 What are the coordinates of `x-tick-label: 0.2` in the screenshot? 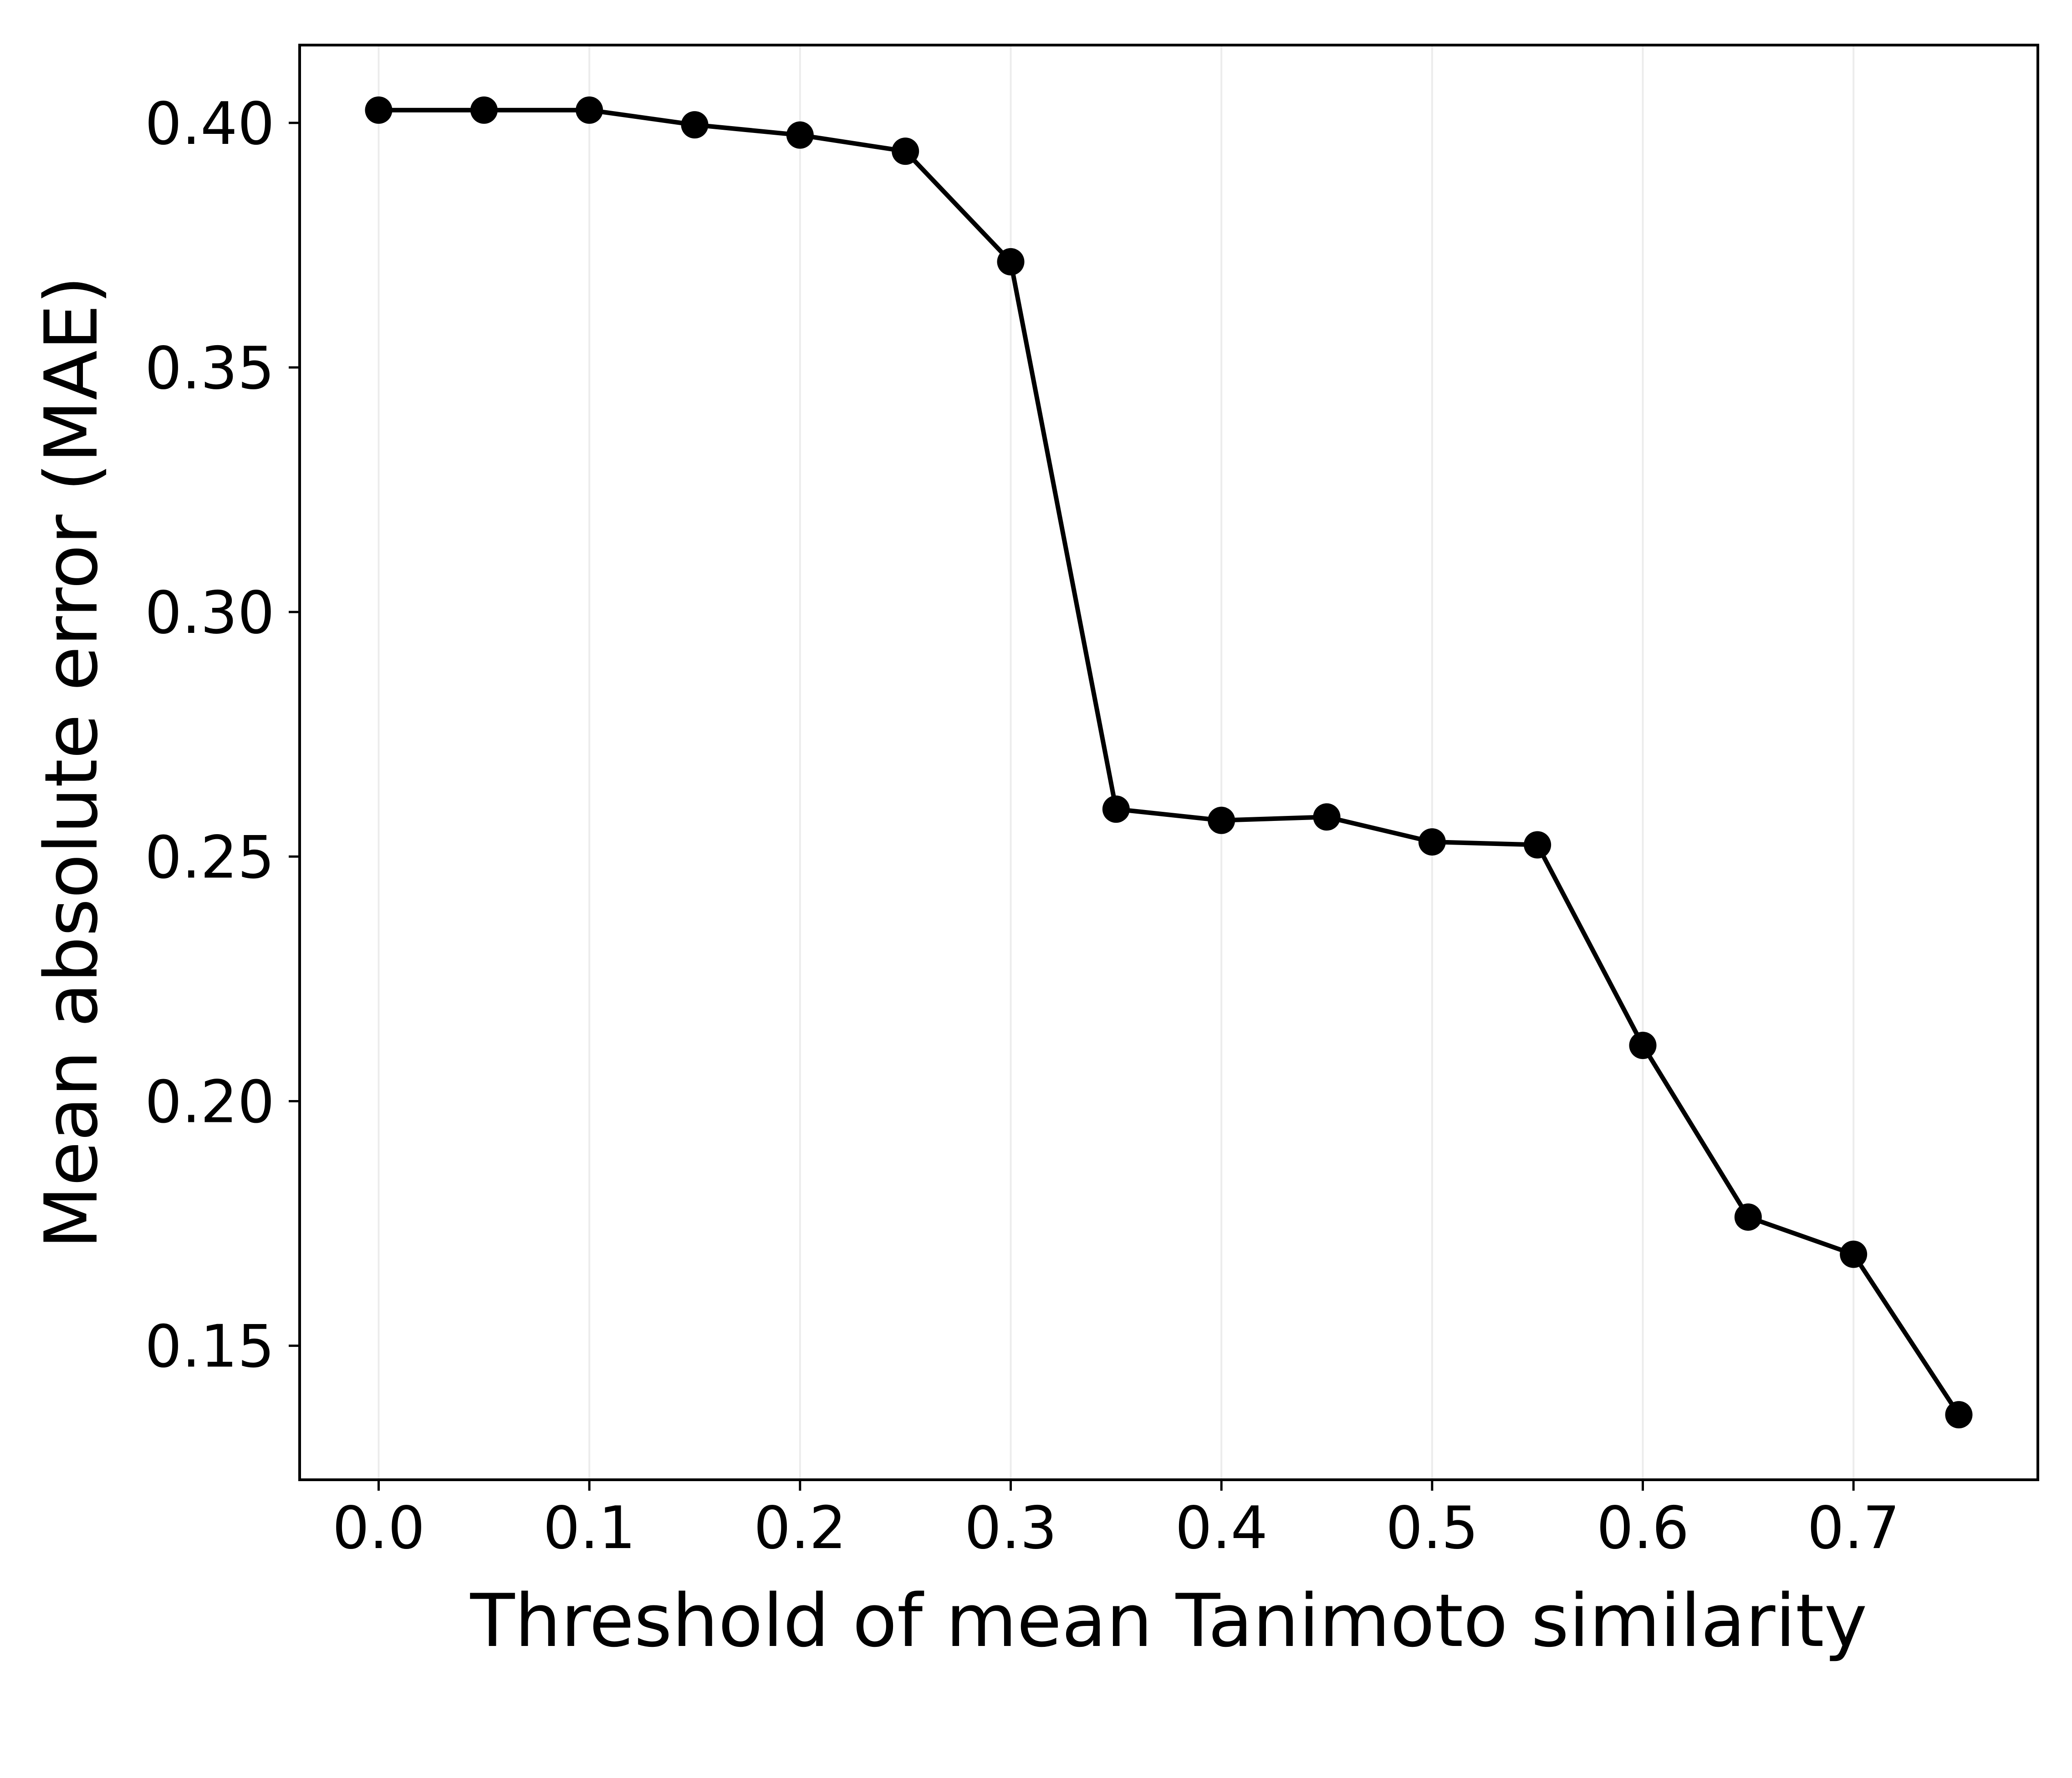 It's located at (800, 1528).